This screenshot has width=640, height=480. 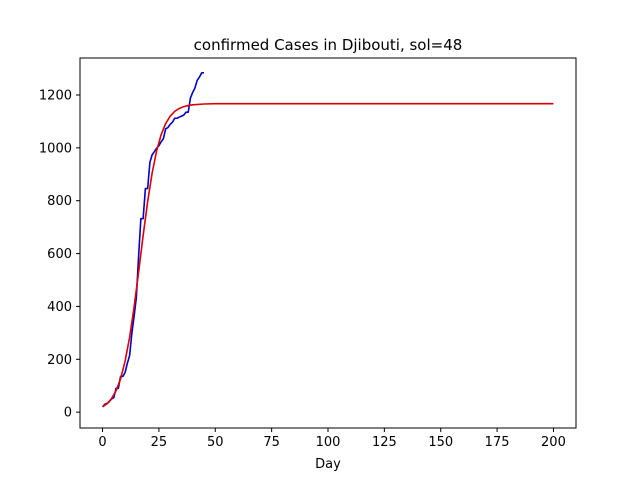 I want to click on y-tick-label: 1000, so click(x=55, y=148).